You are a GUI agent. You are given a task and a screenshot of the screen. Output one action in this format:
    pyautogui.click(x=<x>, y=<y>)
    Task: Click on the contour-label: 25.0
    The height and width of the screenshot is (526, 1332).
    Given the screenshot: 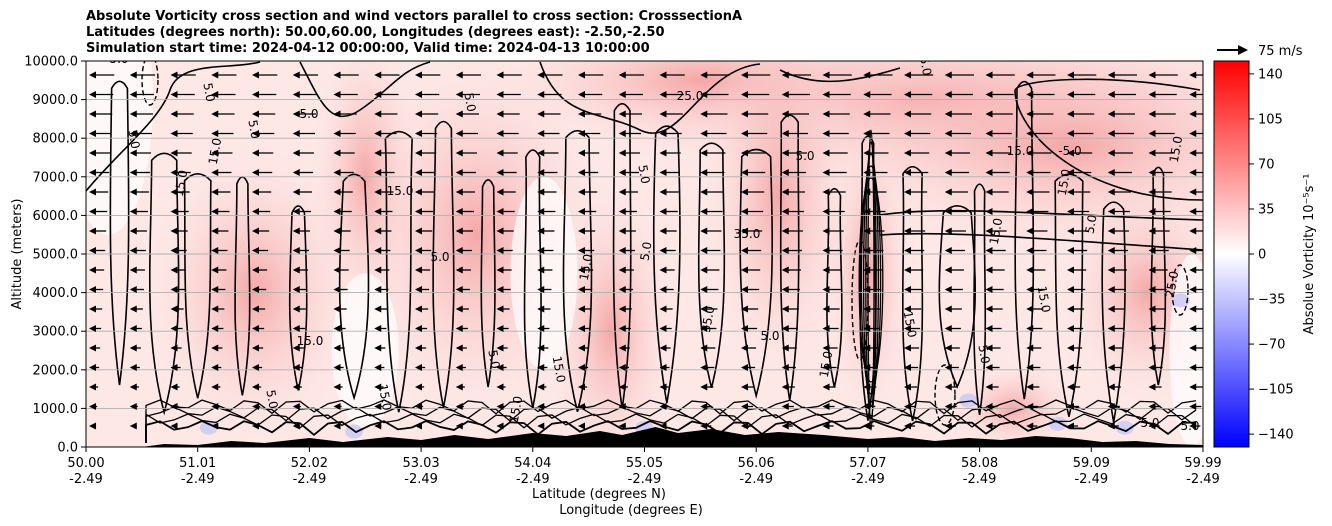 What is the action you would take?
    pyautogui.click(x=1172, y=284)
    